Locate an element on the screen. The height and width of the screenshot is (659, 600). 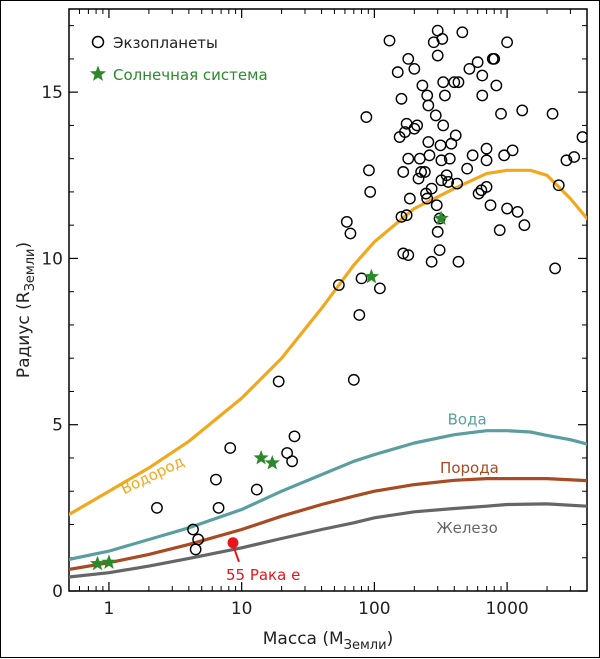
y-tick-label: 0 is located at coordinates (57, 592).